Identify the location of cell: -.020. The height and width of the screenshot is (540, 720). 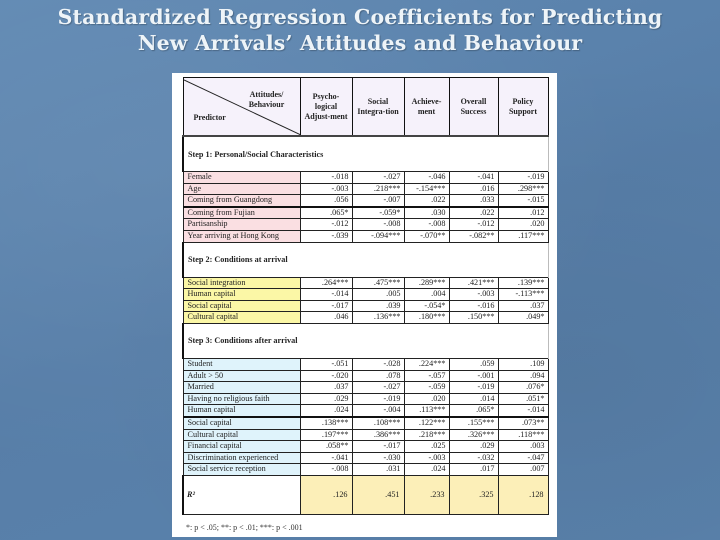
(326, 376).